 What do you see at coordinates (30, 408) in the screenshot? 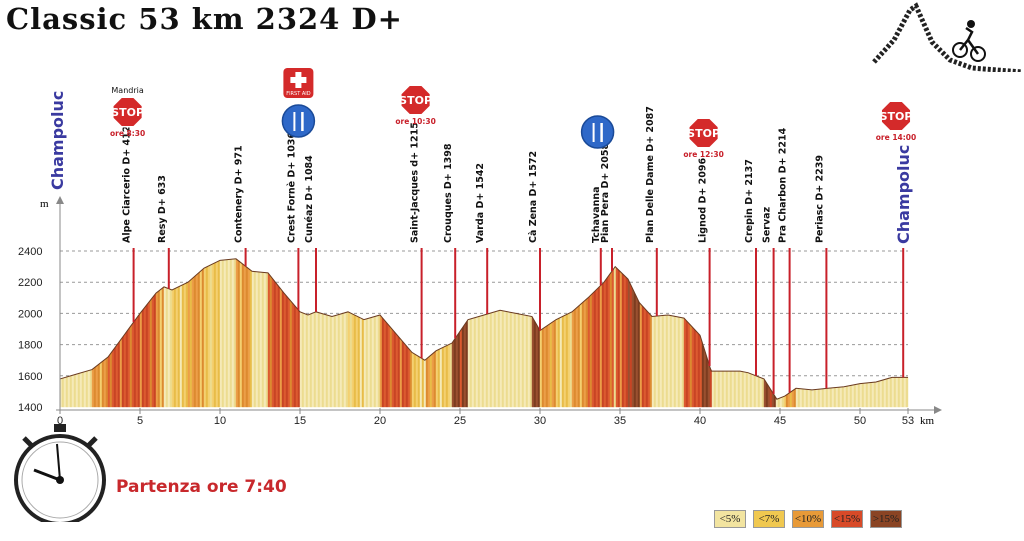
I see `y-tick-label: 1400` at bounding box center [30, 408].